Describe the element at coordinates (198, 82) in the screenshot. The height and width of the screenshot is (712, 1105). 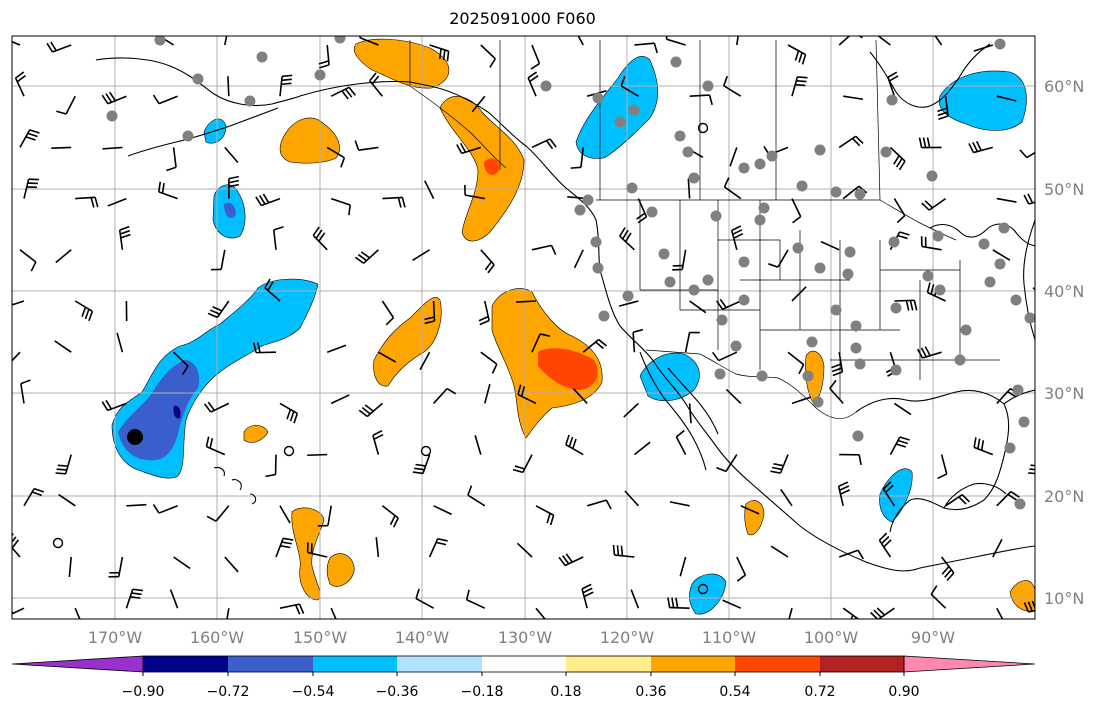
I see `coastline-alaska` at that location.